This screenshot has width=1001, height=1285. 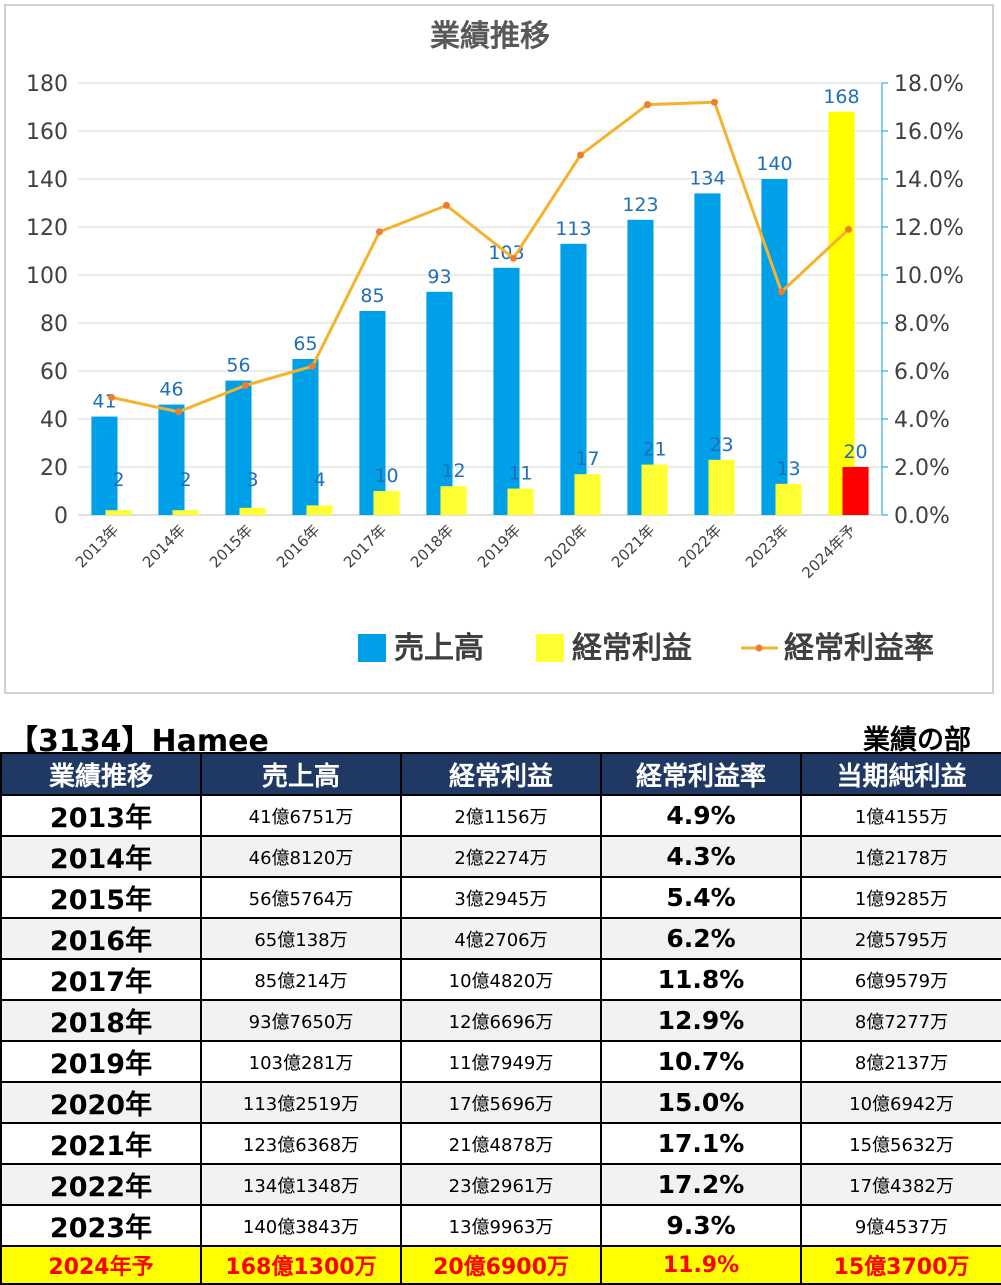 I want to click on data-label-sales: 56, so click(x=238, y=366).